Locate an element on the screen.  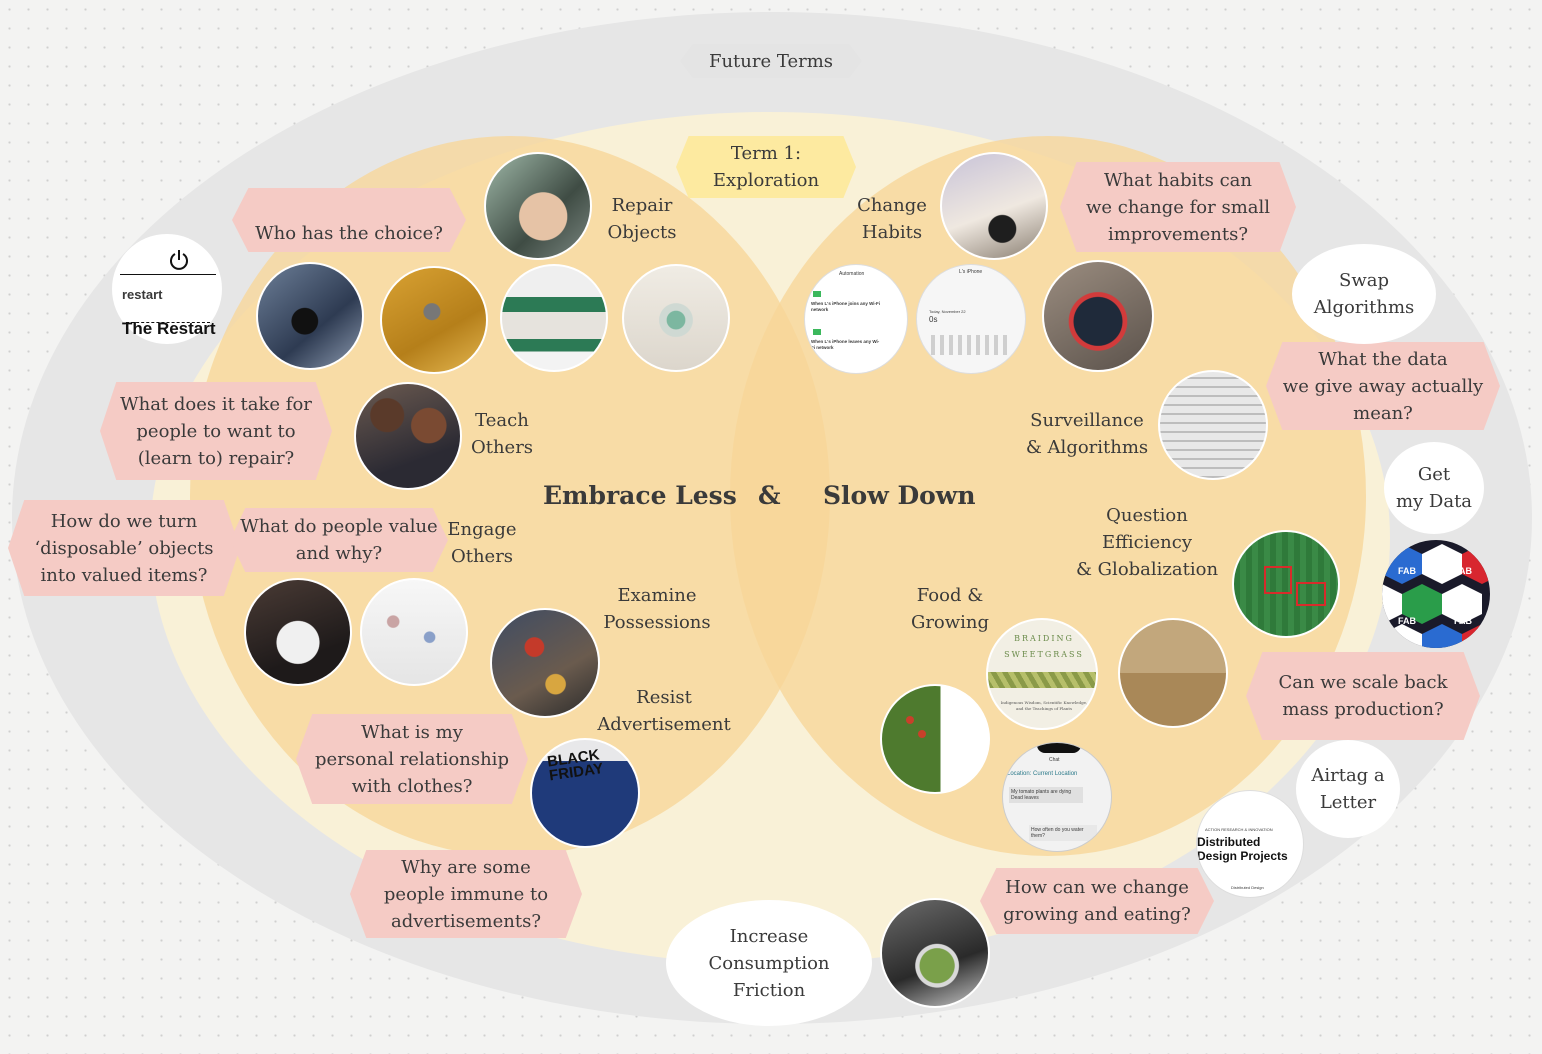
idea-airtag-letter: Airtag a Letter is located at coordinates (1348, 789).